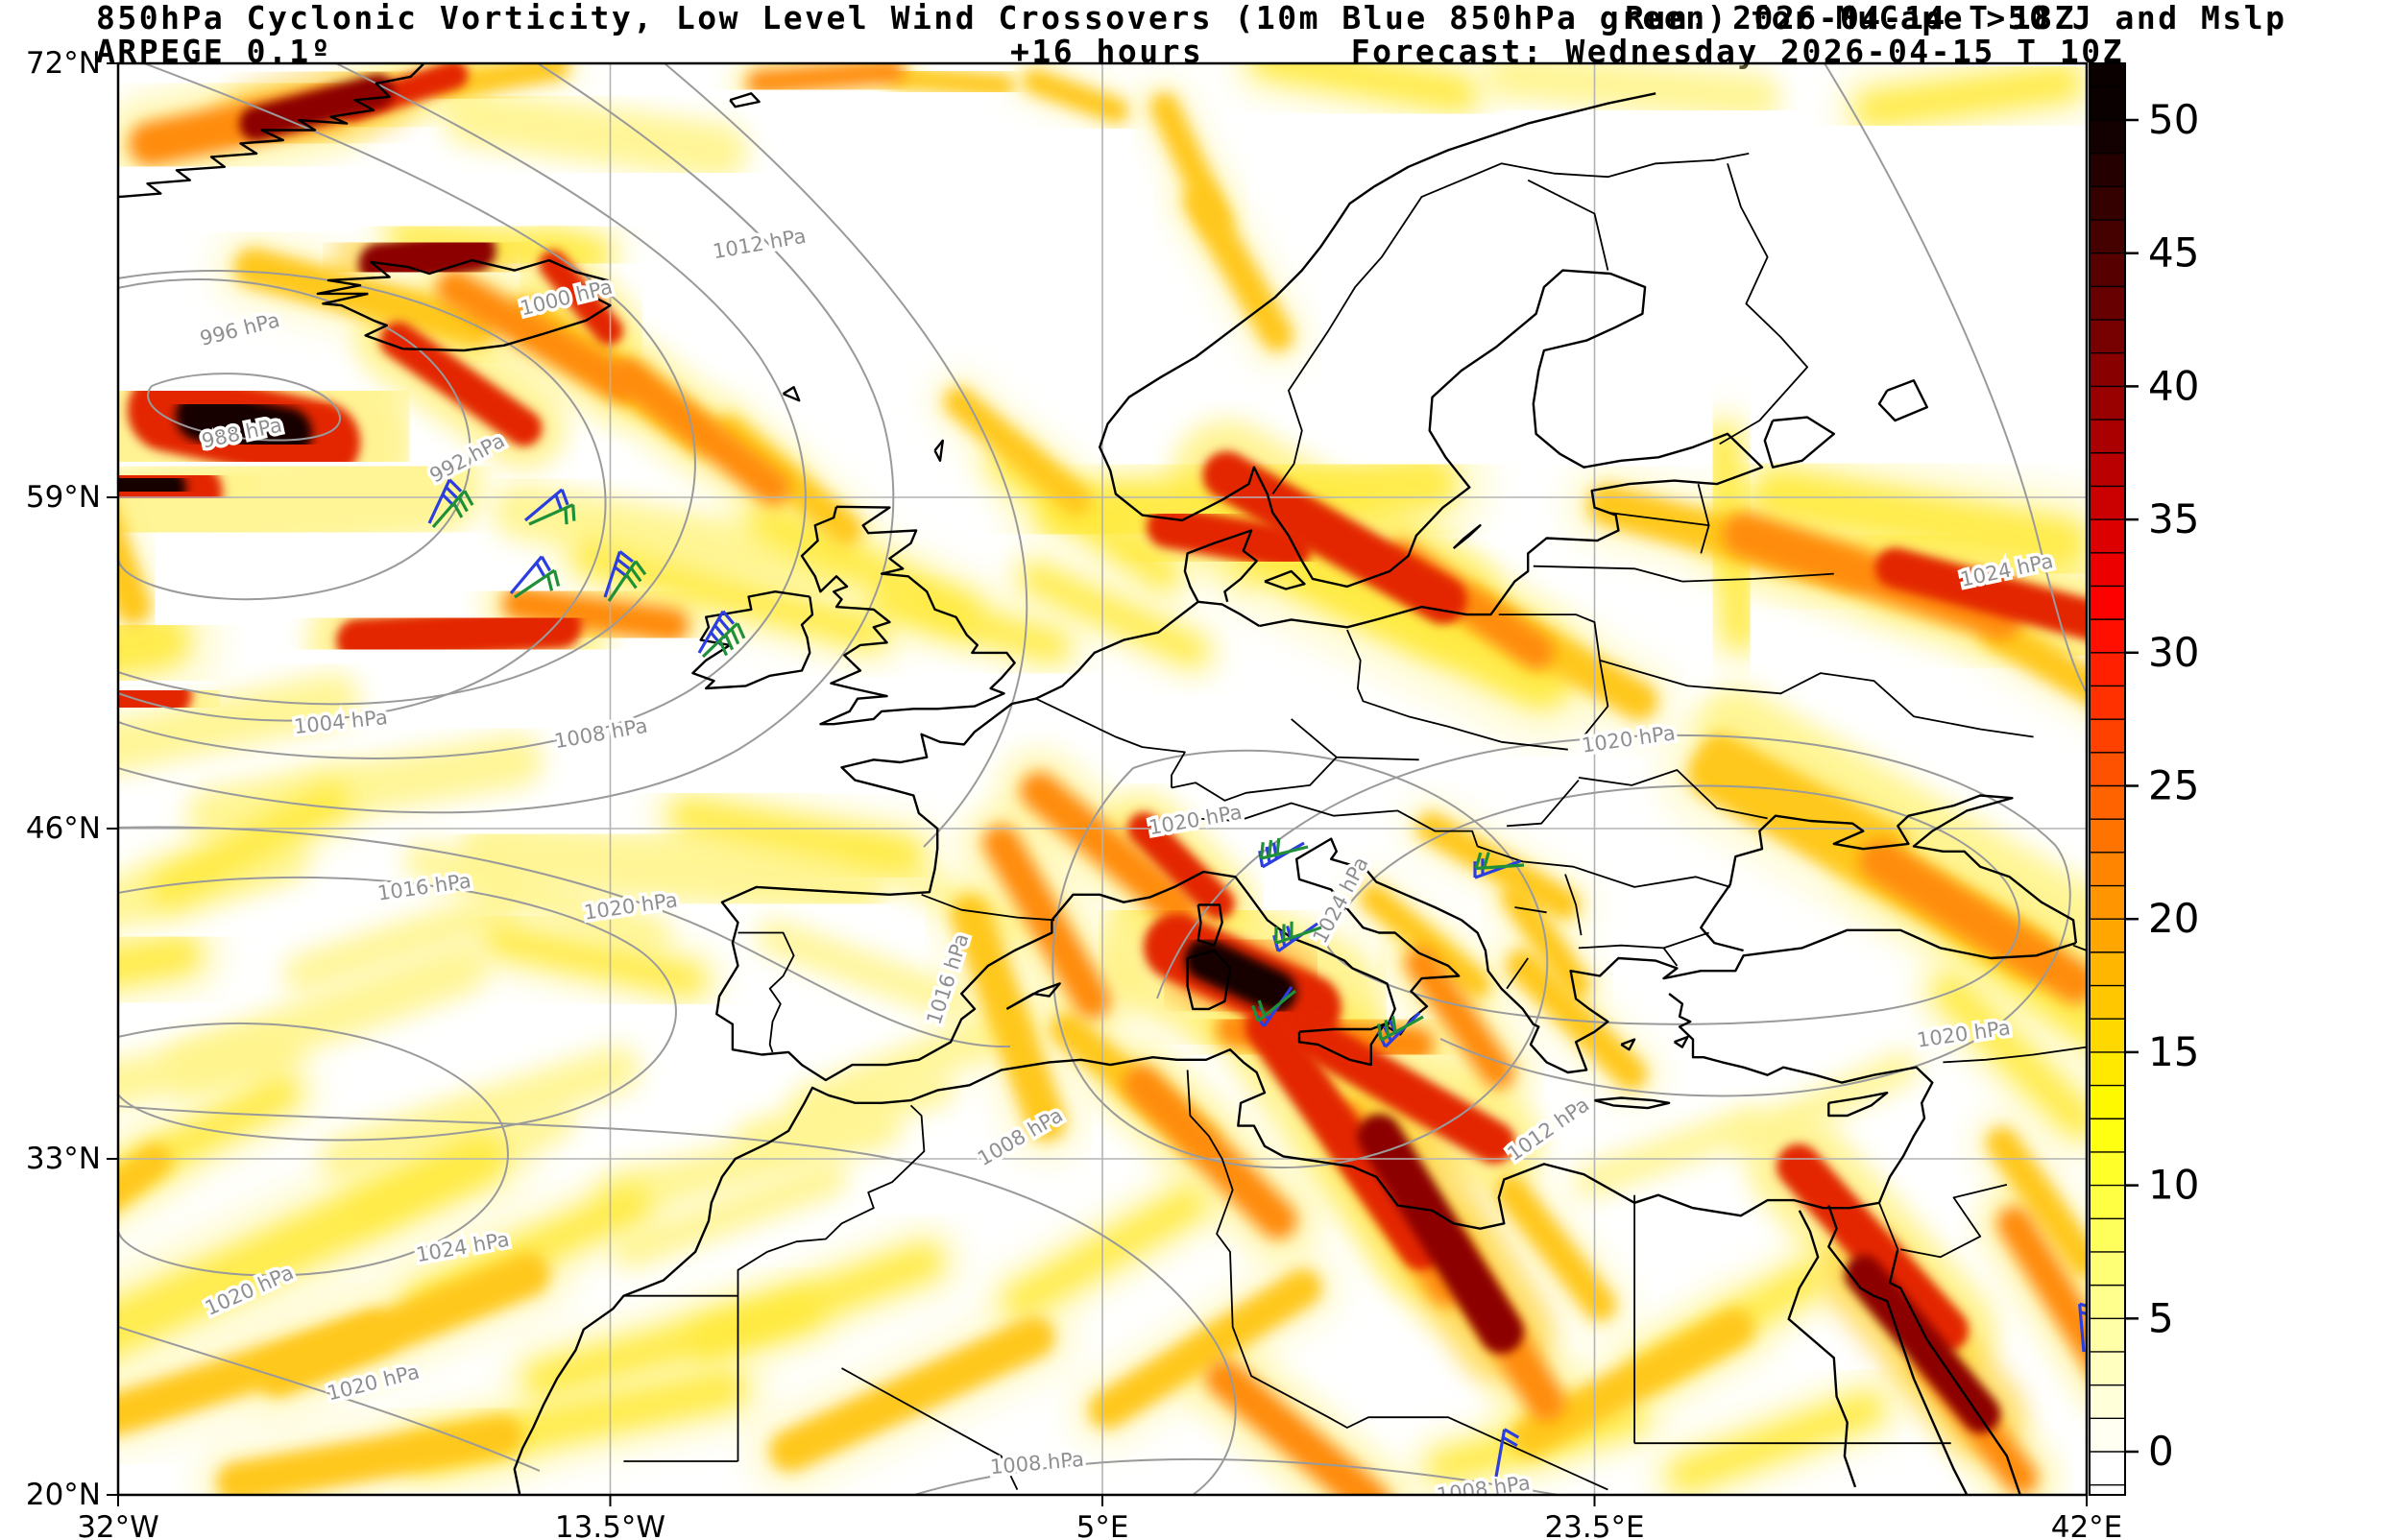 The height and width of the screenshot is (1540, 2393). I want to click on isobar-label: 1012 hPa, so click(759, 245).